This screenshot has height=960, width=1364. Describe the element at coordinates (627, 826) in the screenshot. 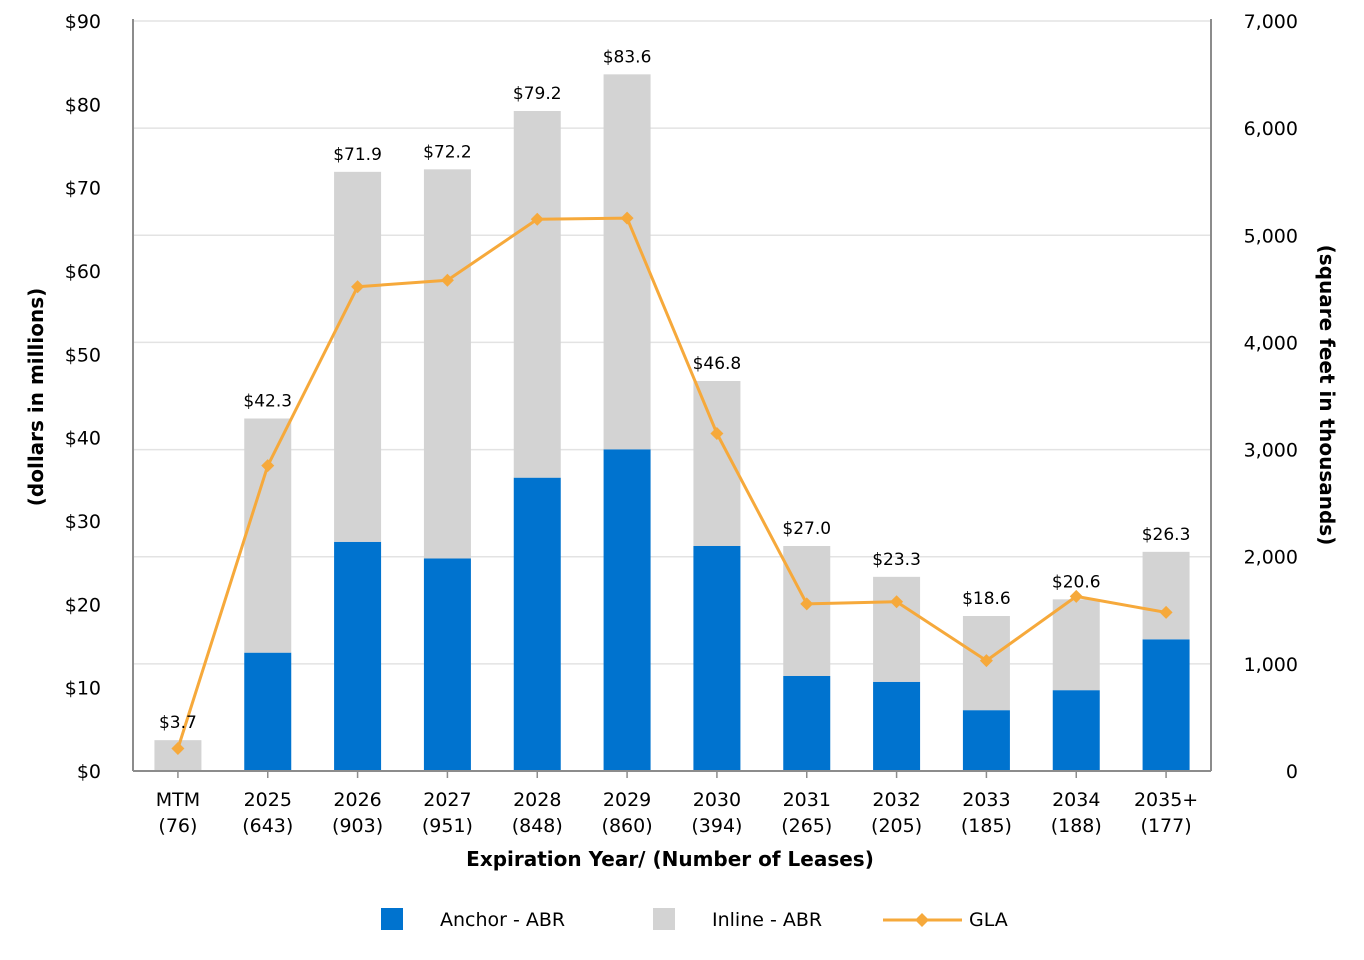

I see `x-tick-label-leases: (860)` at that location.